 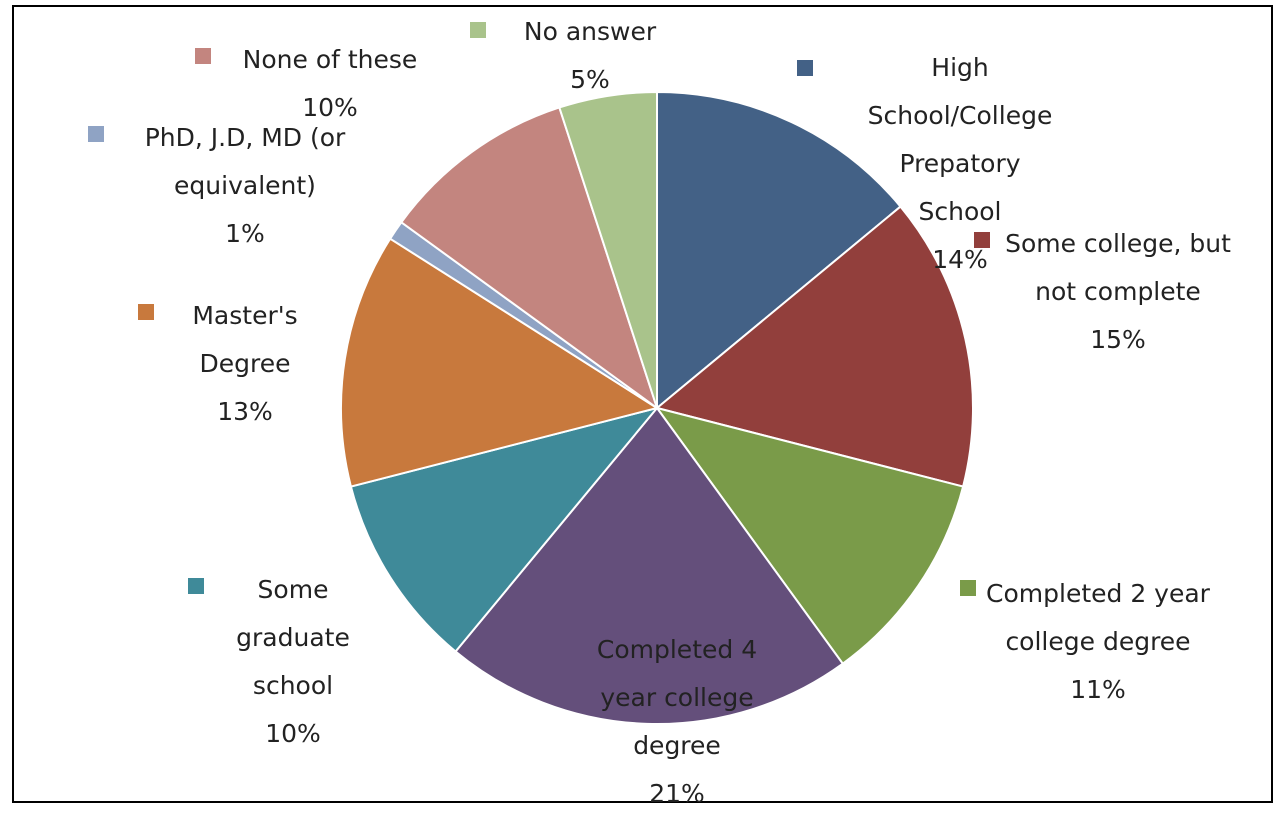 I want to click on slice-label: Some college, but not complete 15%, so click(x=1118, y=292).